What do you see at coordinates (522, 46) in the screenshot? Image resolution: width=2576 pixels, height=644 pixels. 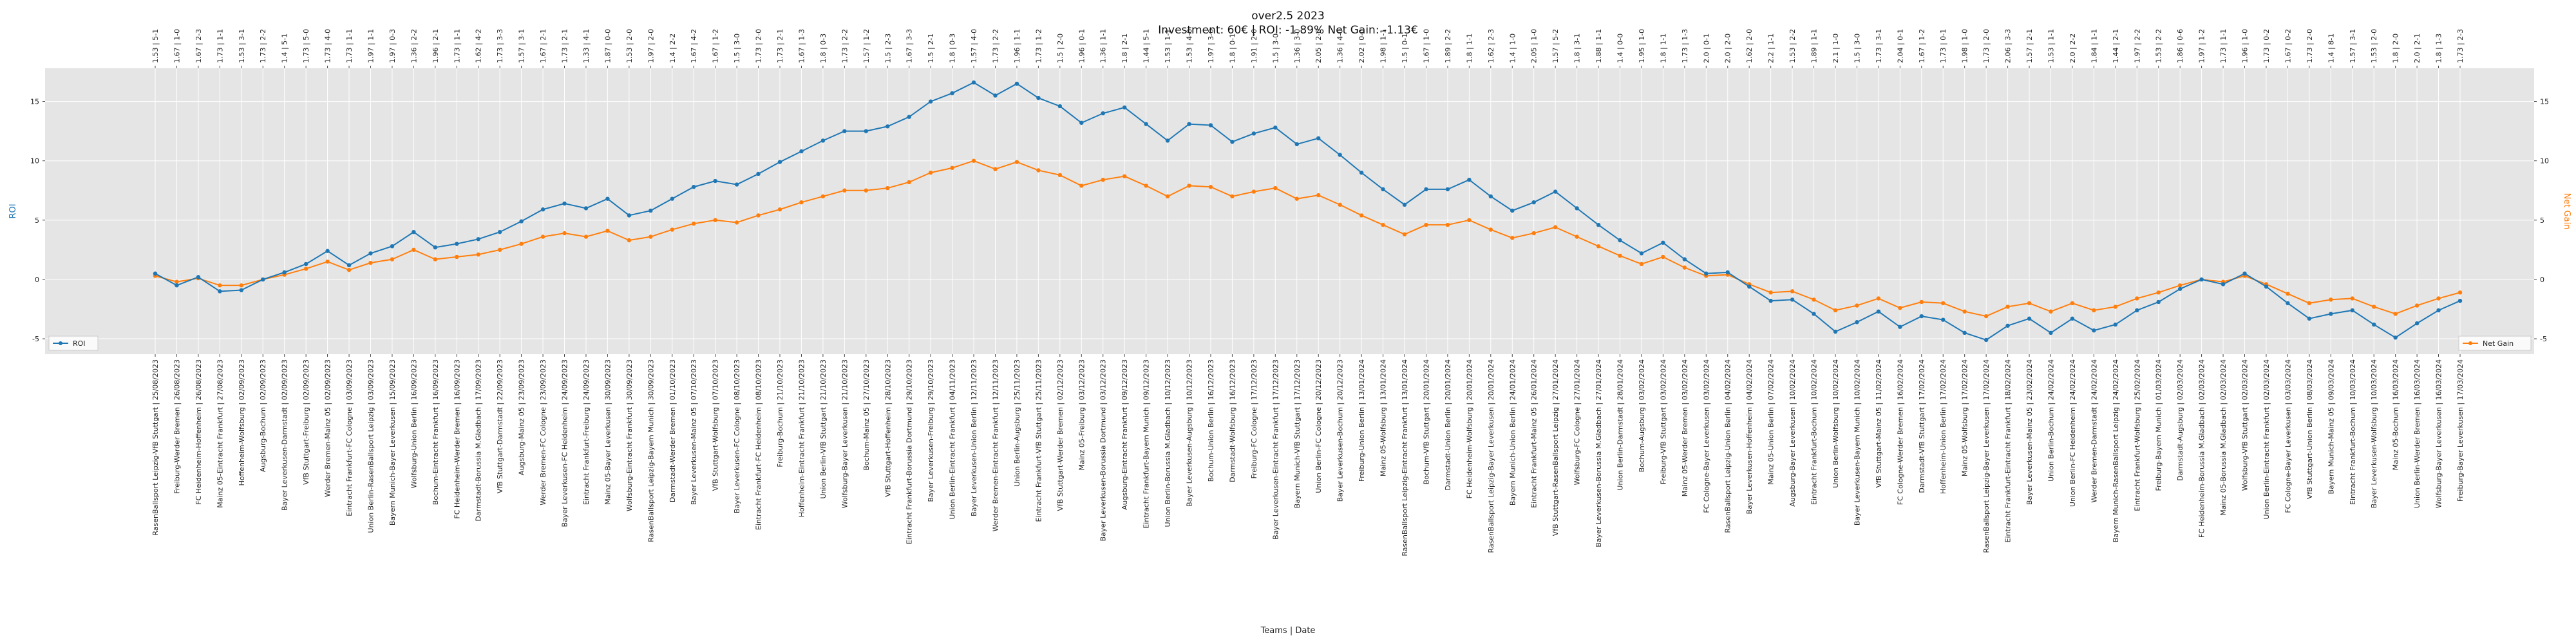 I see `top-odds-label: 1.57 | 3-1` at bounding box center [522, 46].